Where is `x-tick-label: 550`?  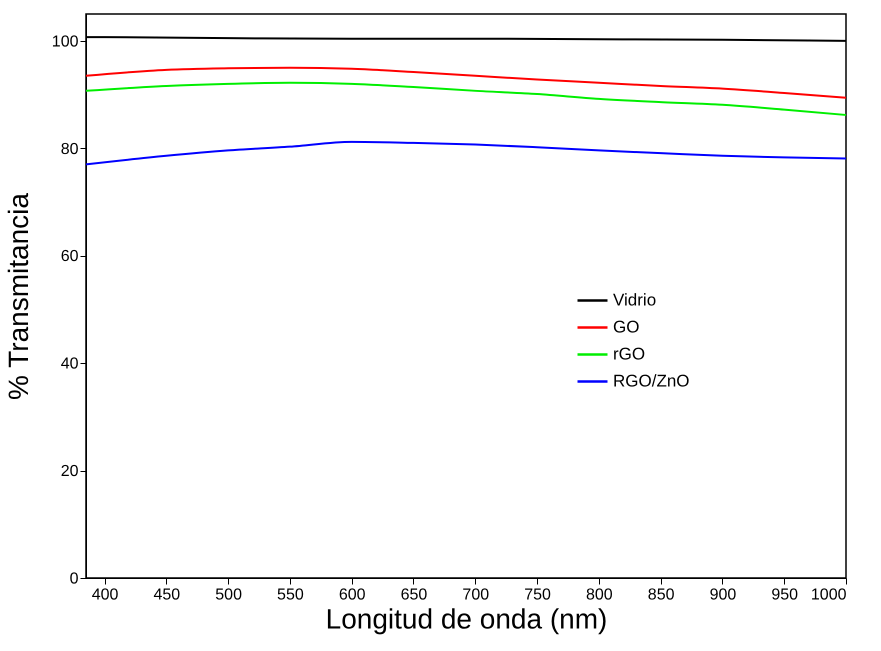 x-tick-label: 550 is located at coordinates (290, 595).